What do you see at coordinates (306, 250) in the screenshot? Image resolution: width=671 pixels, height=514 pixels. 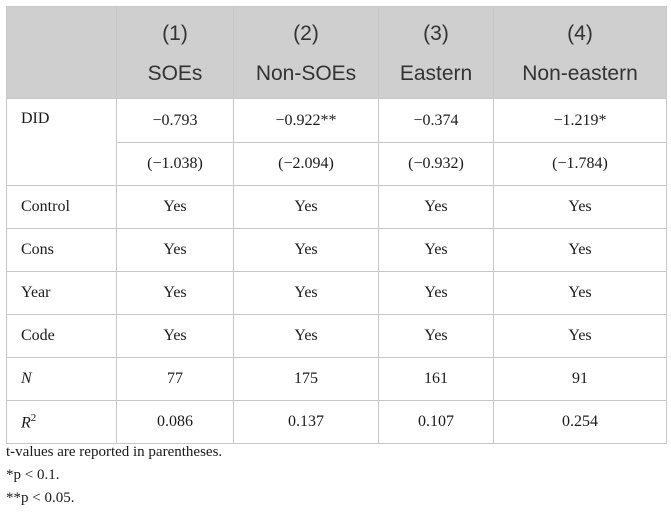 I see `cons-2: Yes` at bounding box center [306, 250].